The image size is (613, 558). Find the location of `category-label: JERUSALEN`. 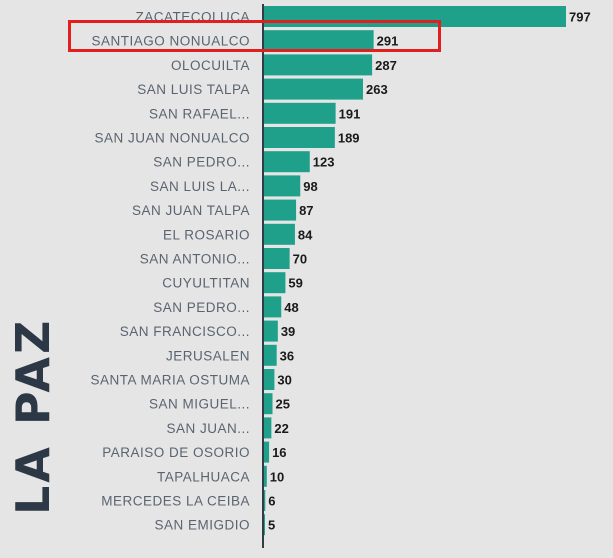

category-label: JERUSALEN is located at coordinates (208, 355).